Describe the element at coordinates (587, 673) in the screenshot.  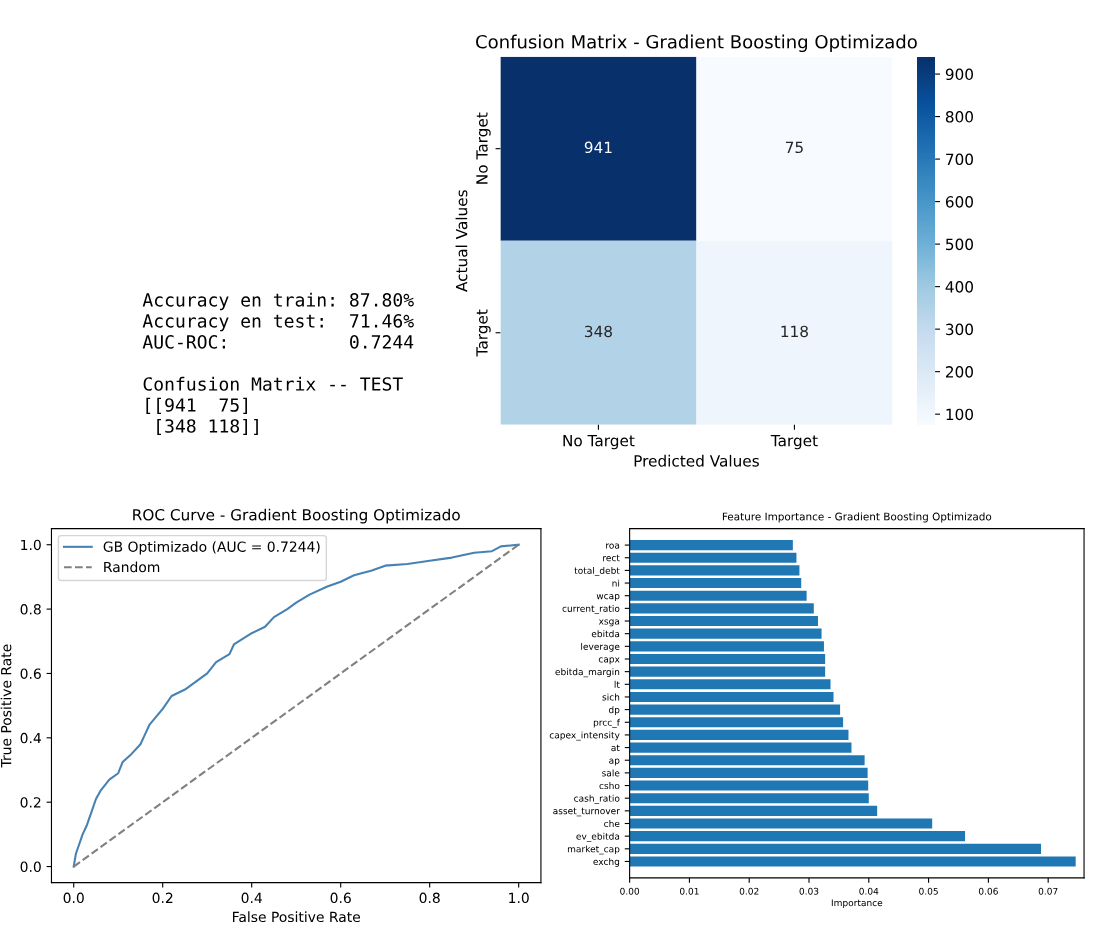
I see `y-tick-label: ebitda_margin` at that location.